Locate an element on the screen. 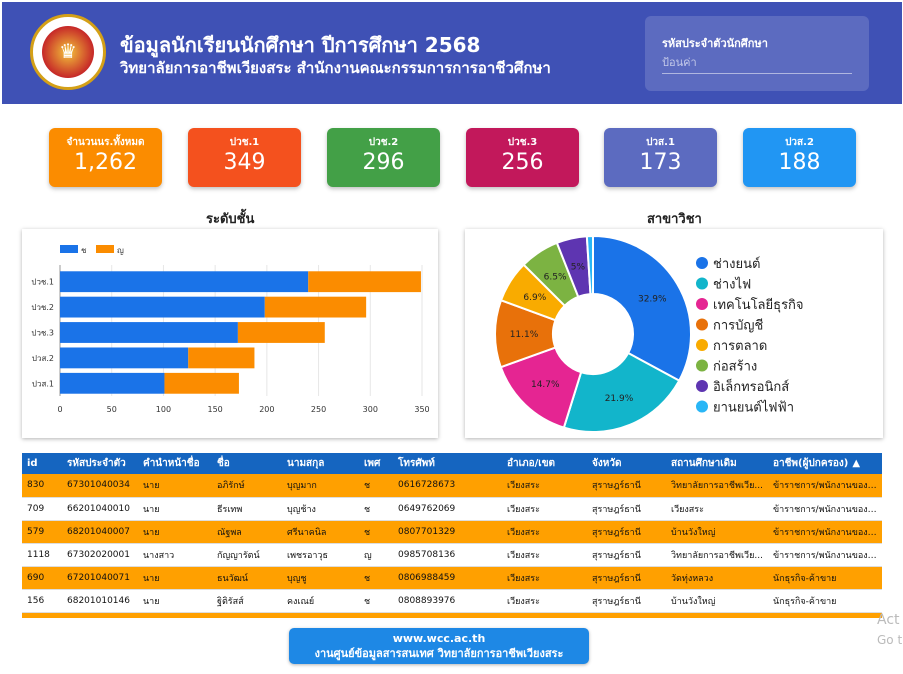  stat-value: 256 is located at coordinates (522, 162).